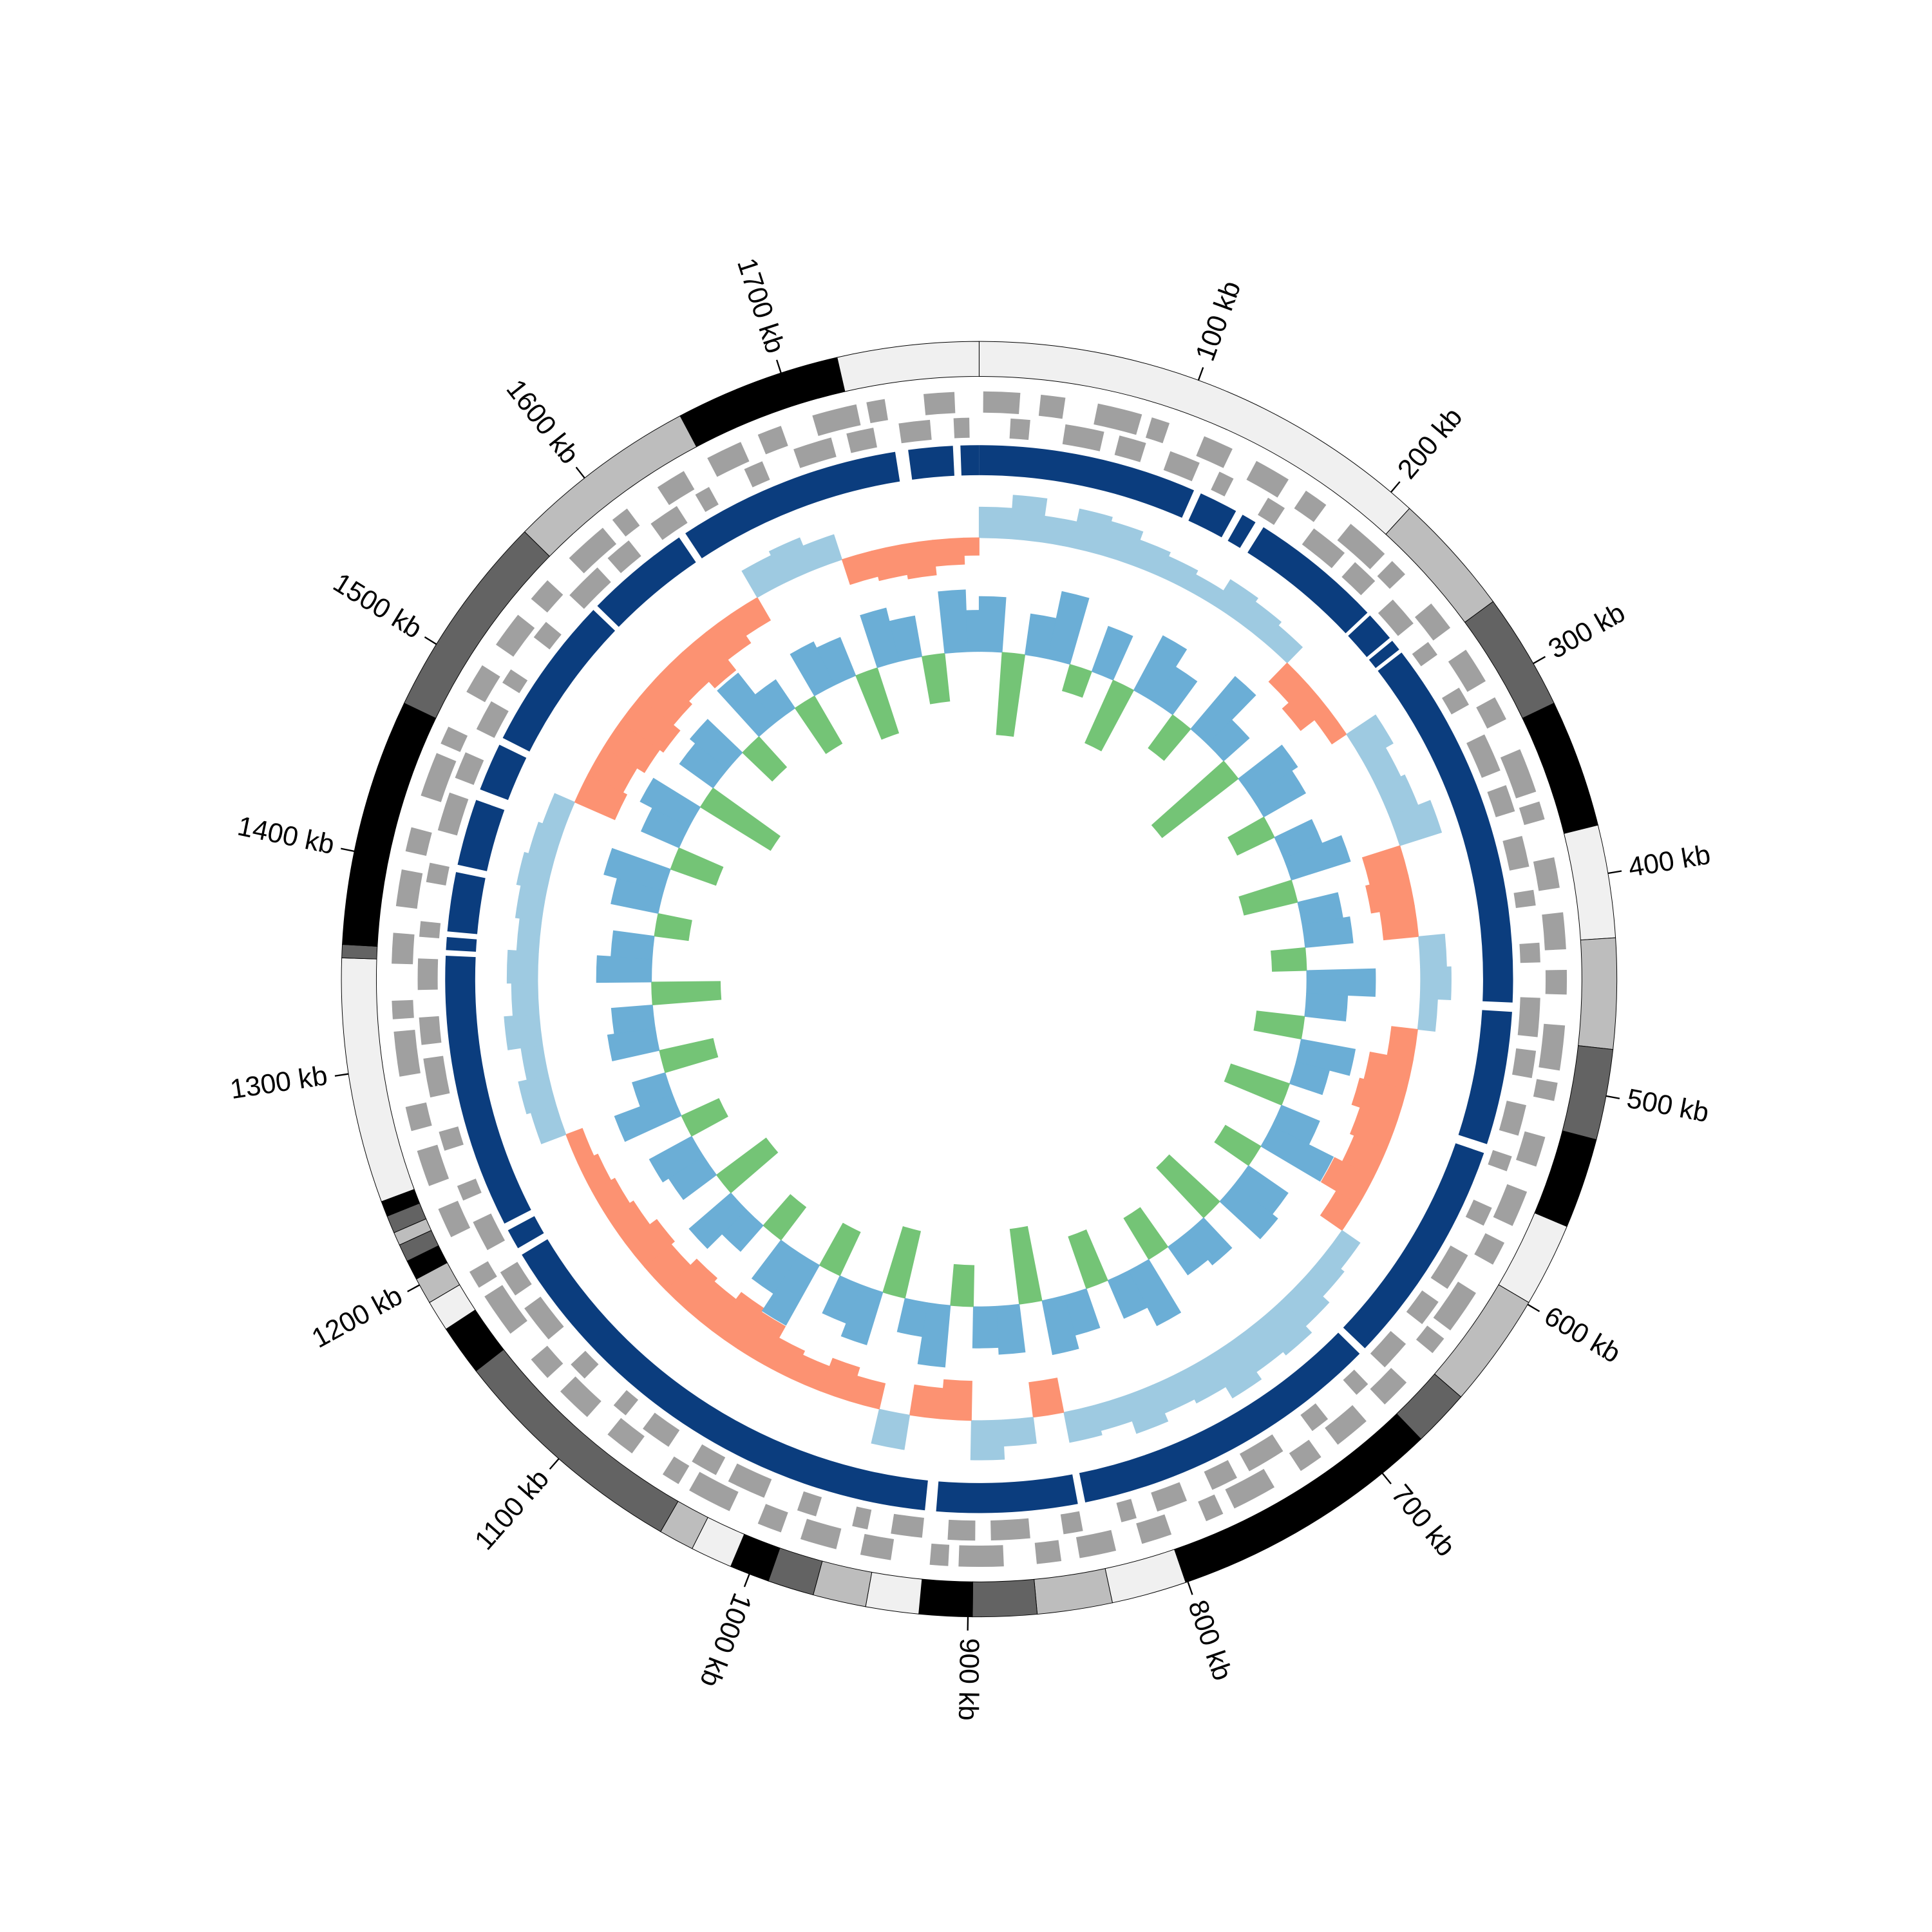  Describe the element at coordinates (512, 1510) in the screenshot. I see `tick-label: 1100 kb` at that location.